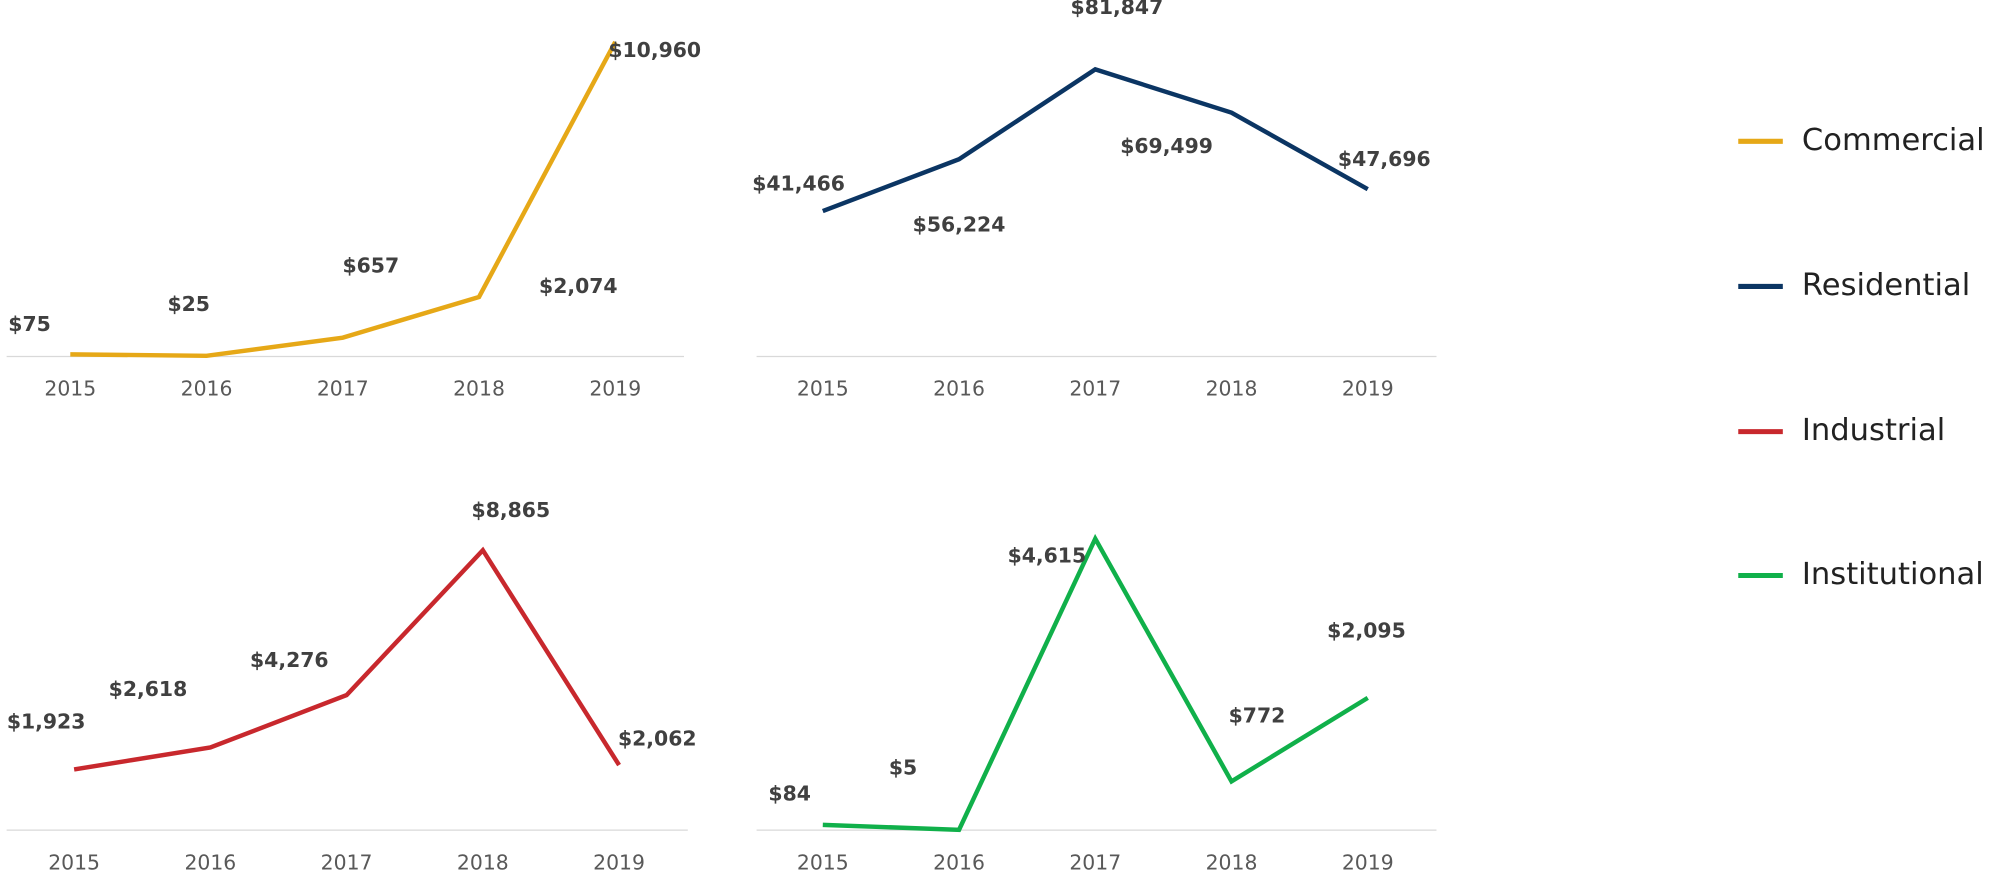 This screenshot has height=876, width=1997. I want to click on data-label: $10,960, so click(654, 50).